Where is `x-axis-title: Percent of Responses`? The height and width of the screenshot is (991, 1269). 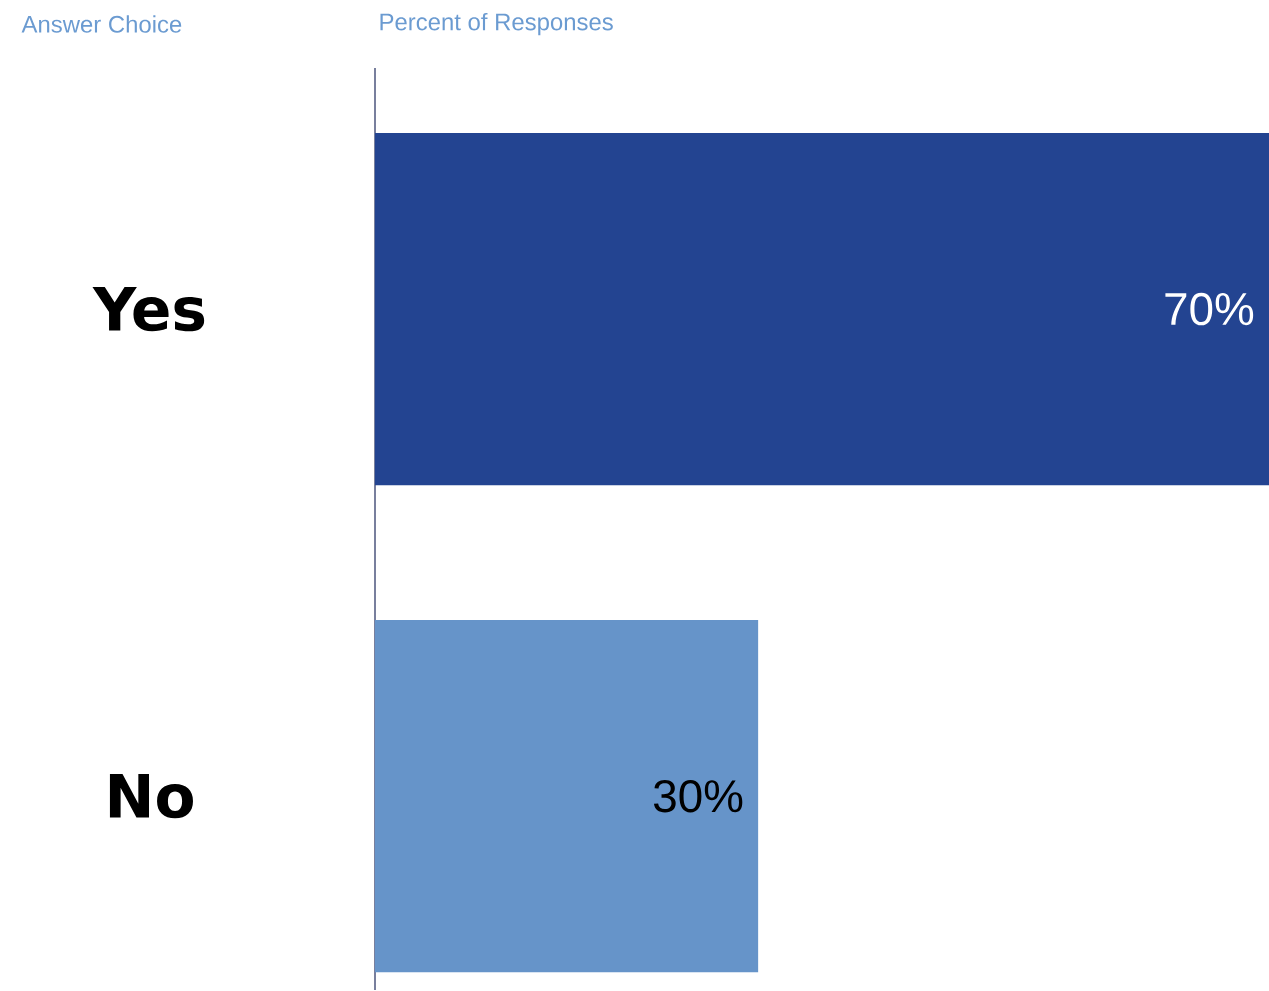
x-axis-title: Percent of Responses is located at coordinates (496, 24).